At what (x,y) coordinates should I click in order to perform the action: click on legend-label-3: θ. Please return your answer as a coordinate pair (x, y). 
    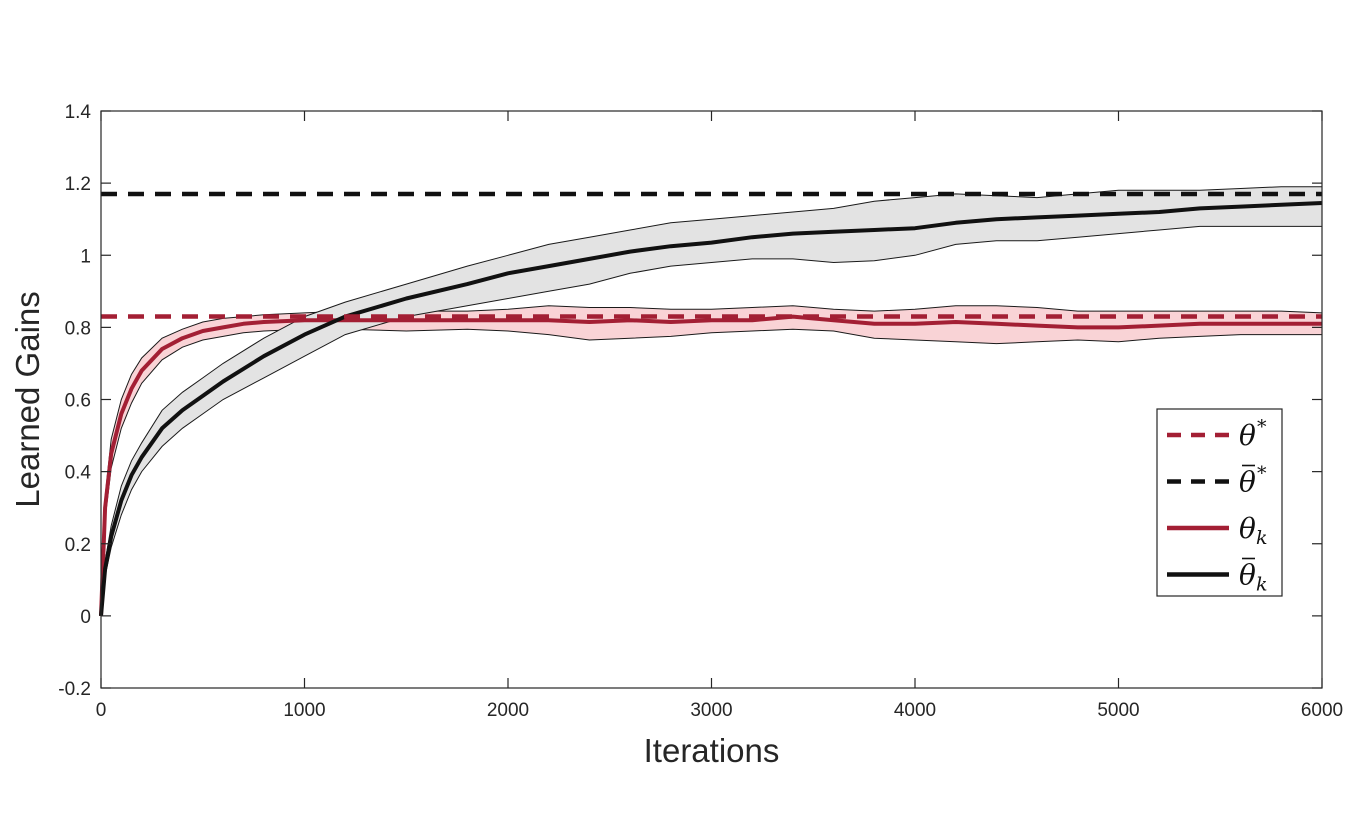
    Looking at the image, I should click on (1247, 575).